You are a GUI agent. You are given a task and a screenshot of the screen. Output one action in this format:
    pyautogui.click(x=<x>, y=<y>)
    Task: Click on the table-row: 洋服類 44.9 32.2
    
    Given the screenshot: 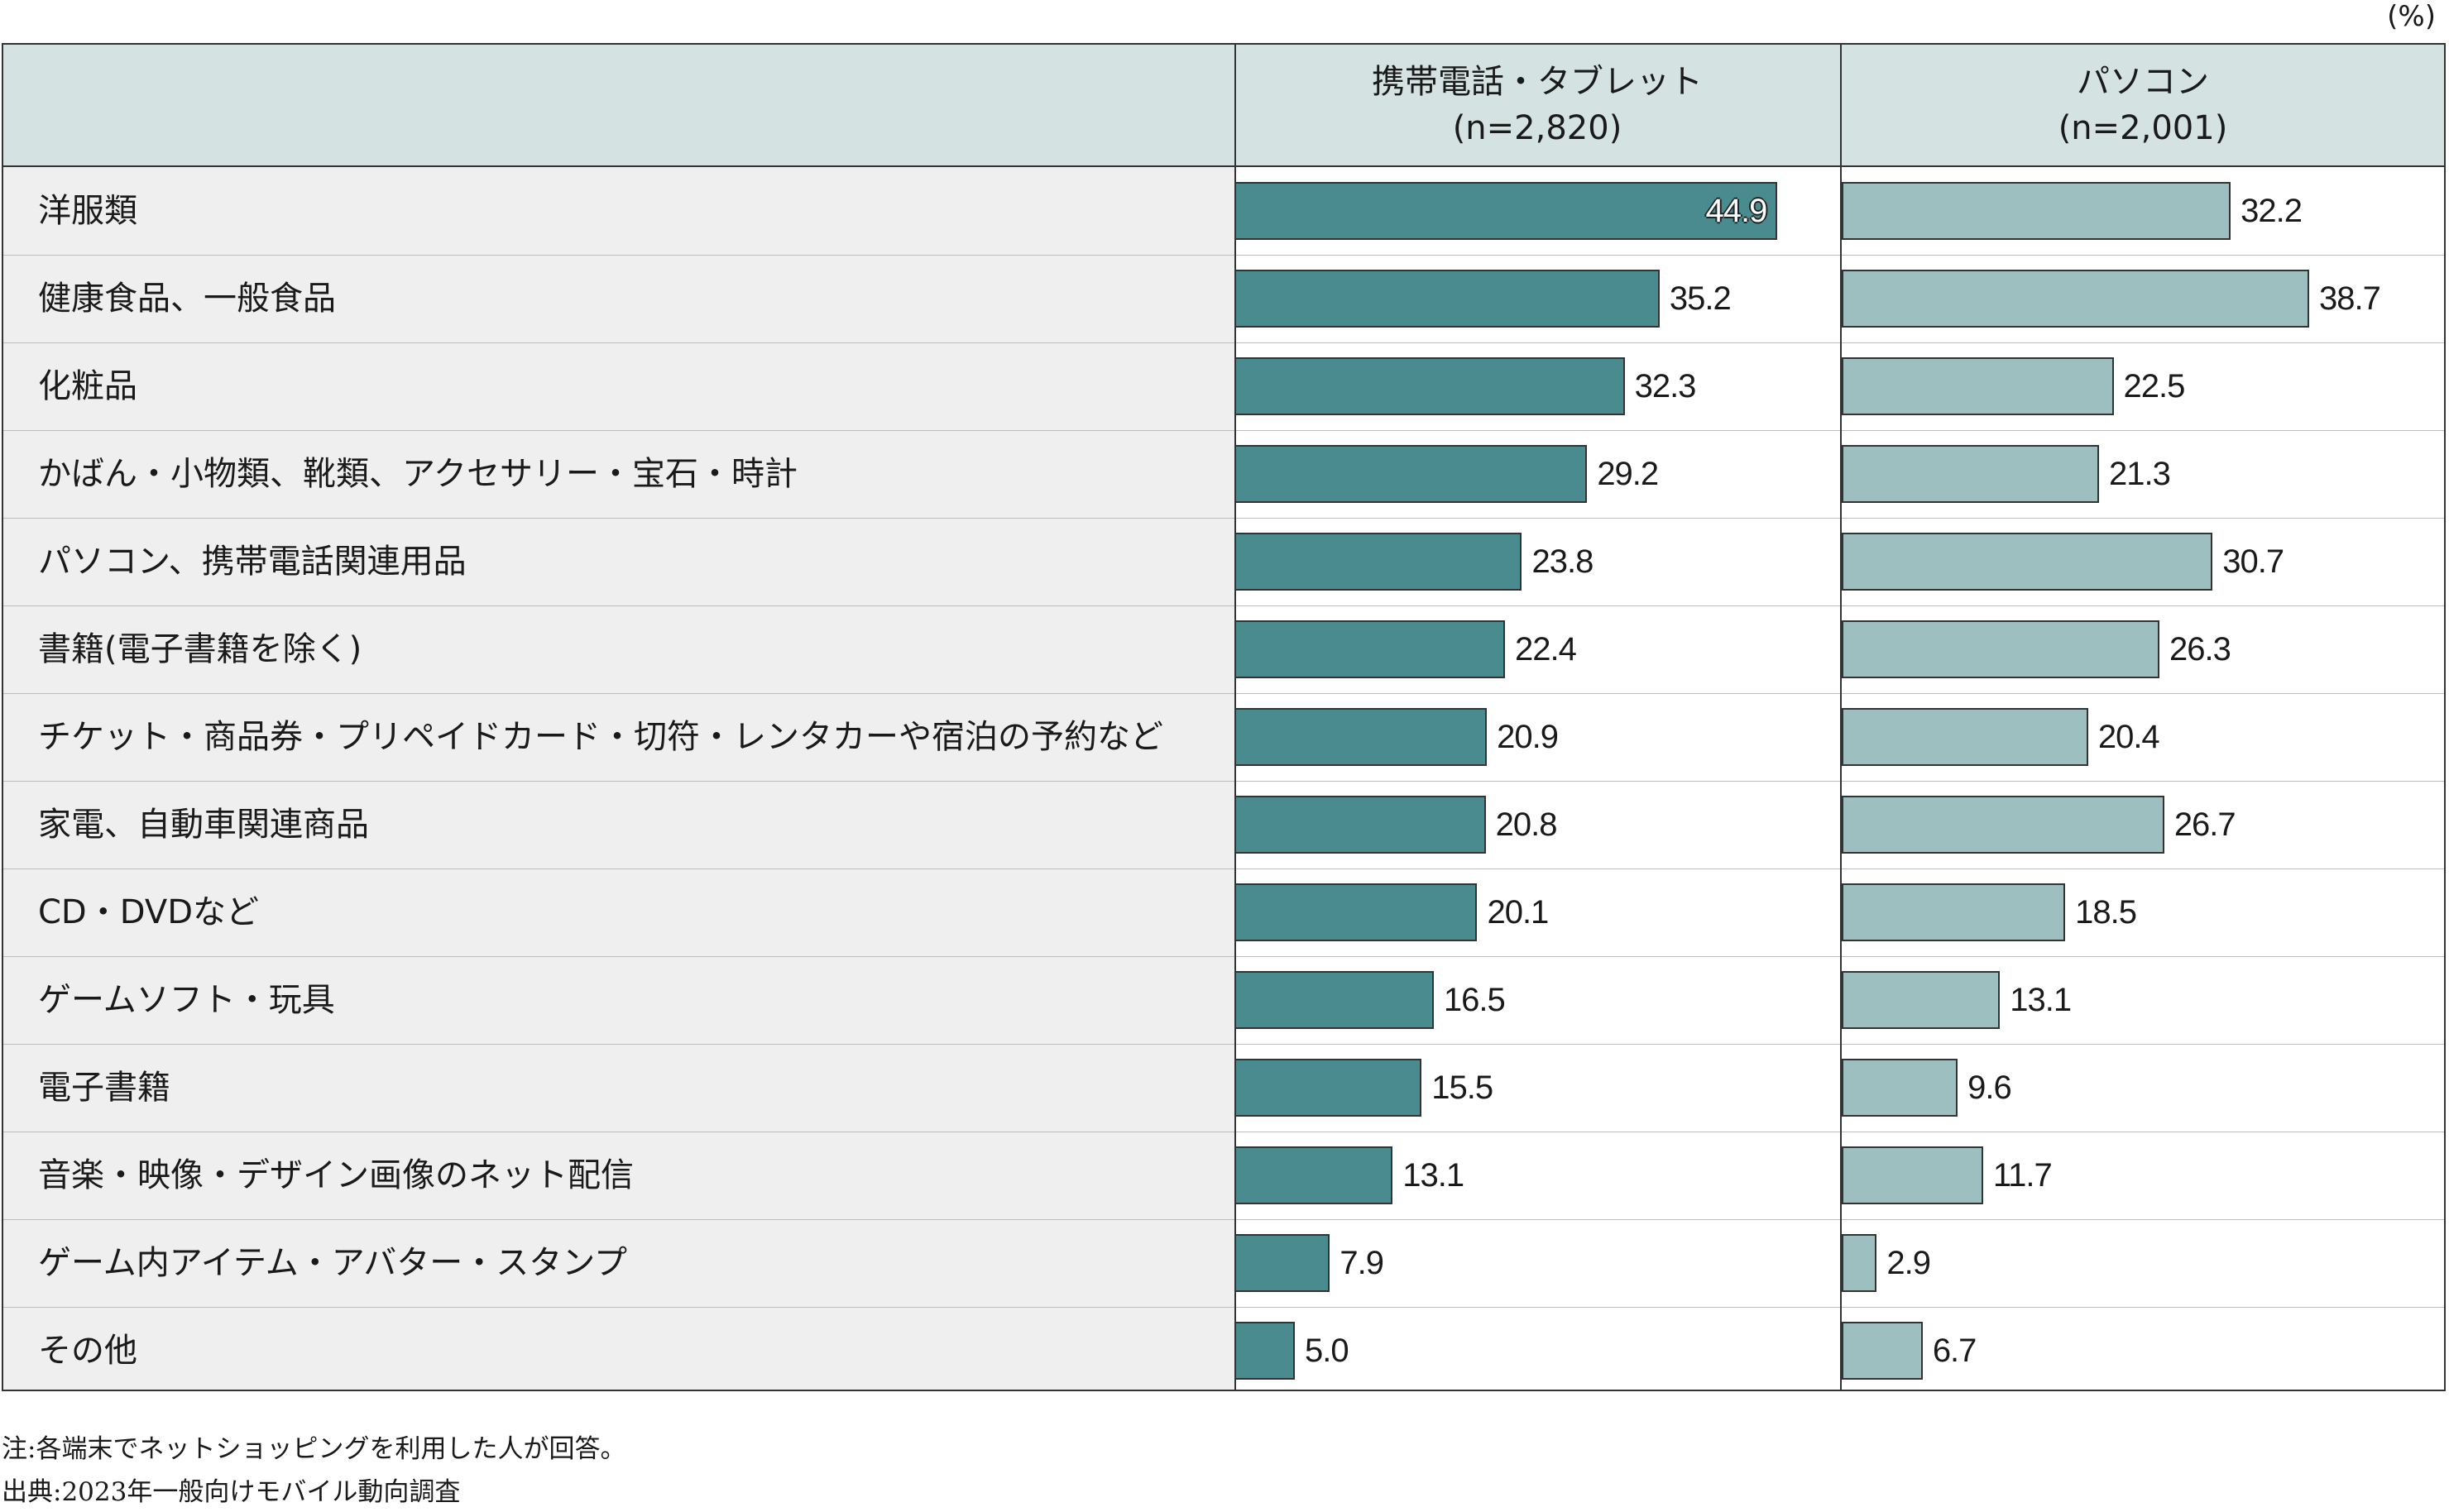 What is the action you would take?
    pyautogui.click(x=1223, y=211)
    